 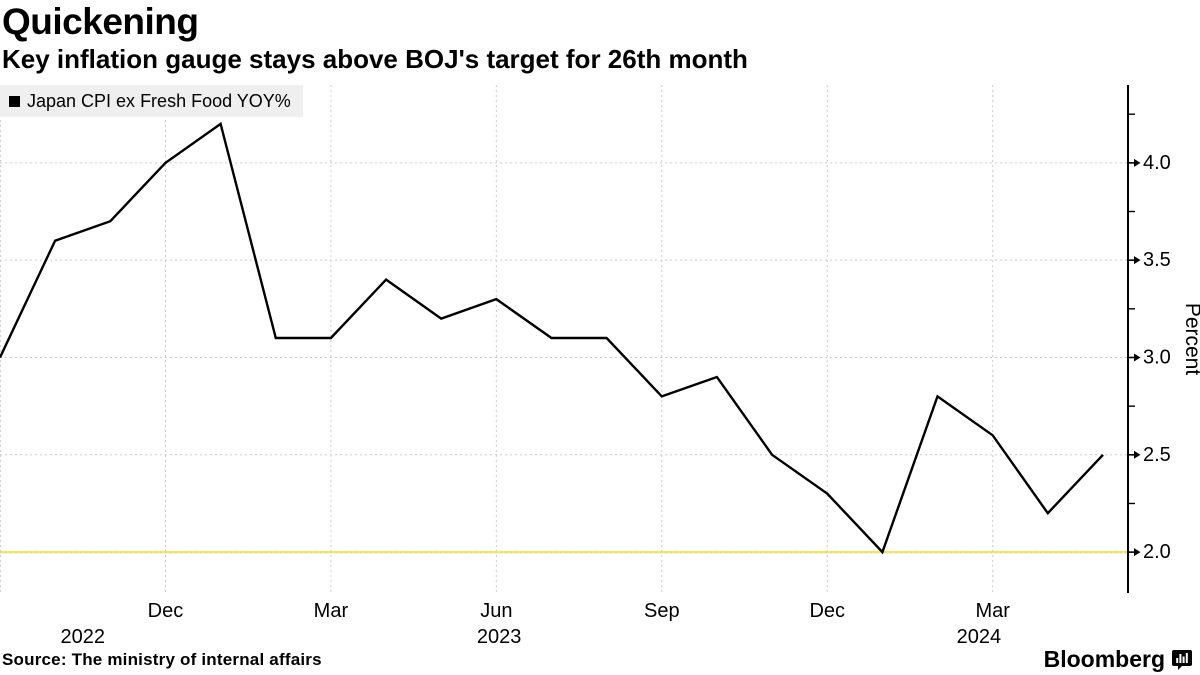 What do you see at coordinates (159, 100) in the screenshot?
I see `legend-label: Japan CPI ex Fresh Food YOY%` at bounding box center [159, 100].